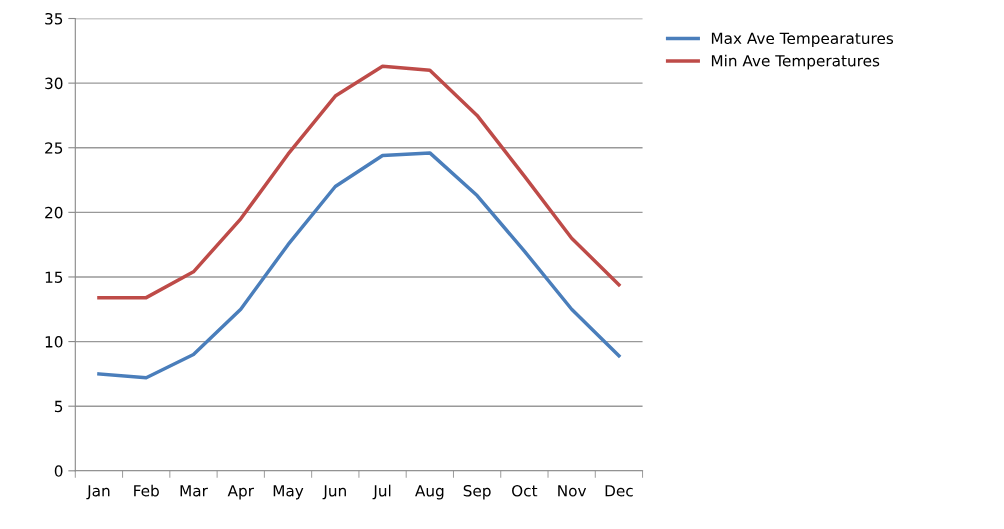 This screenshot has height=529, width=1004. Describe the element at coordinates (54, 83) in the screenshot. I see `y-tick-label: 30` at that location.